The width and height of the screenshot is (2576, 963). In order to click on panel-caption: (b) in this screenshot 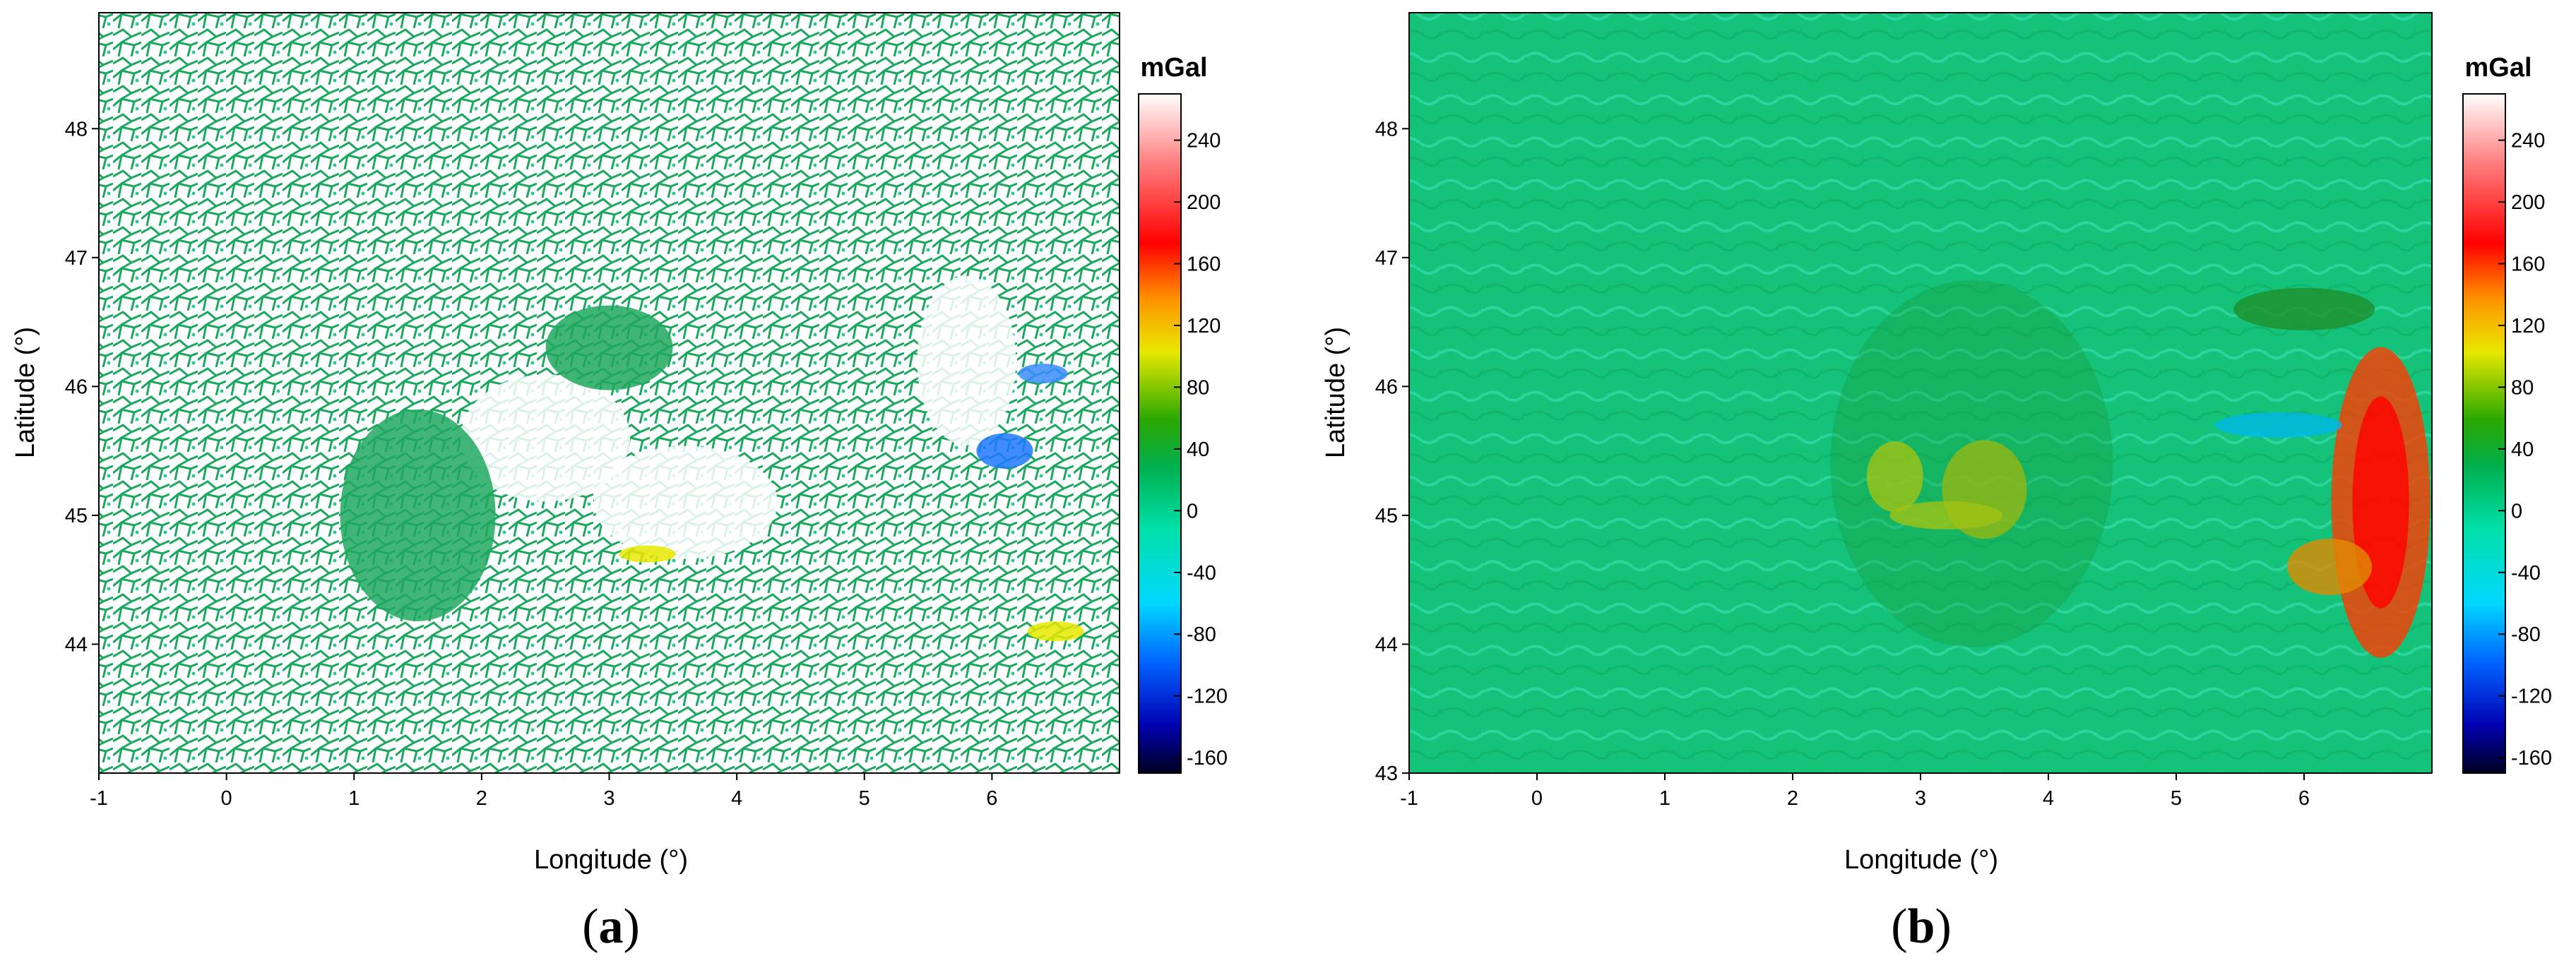, I will do `click(1921, 927)`.